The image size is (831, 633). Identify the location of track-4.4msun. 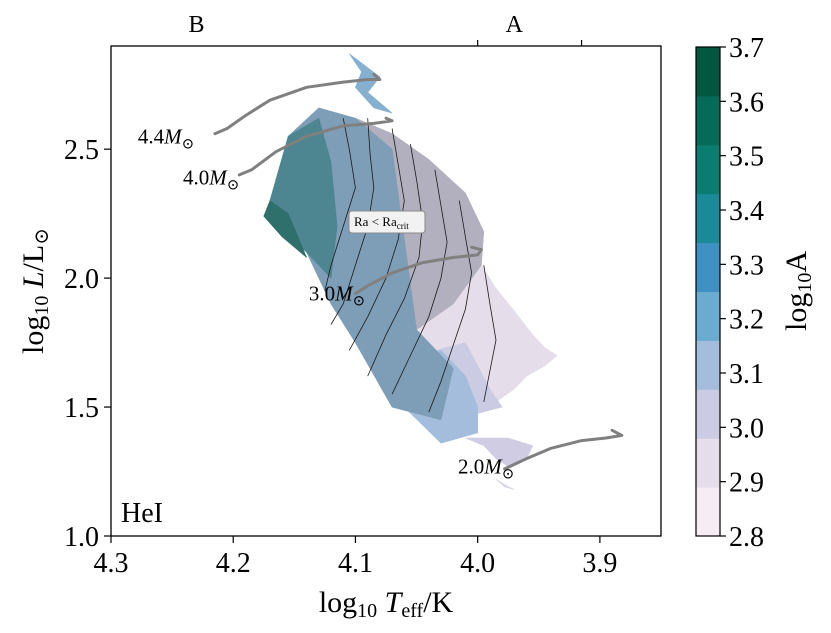
(297, 104).